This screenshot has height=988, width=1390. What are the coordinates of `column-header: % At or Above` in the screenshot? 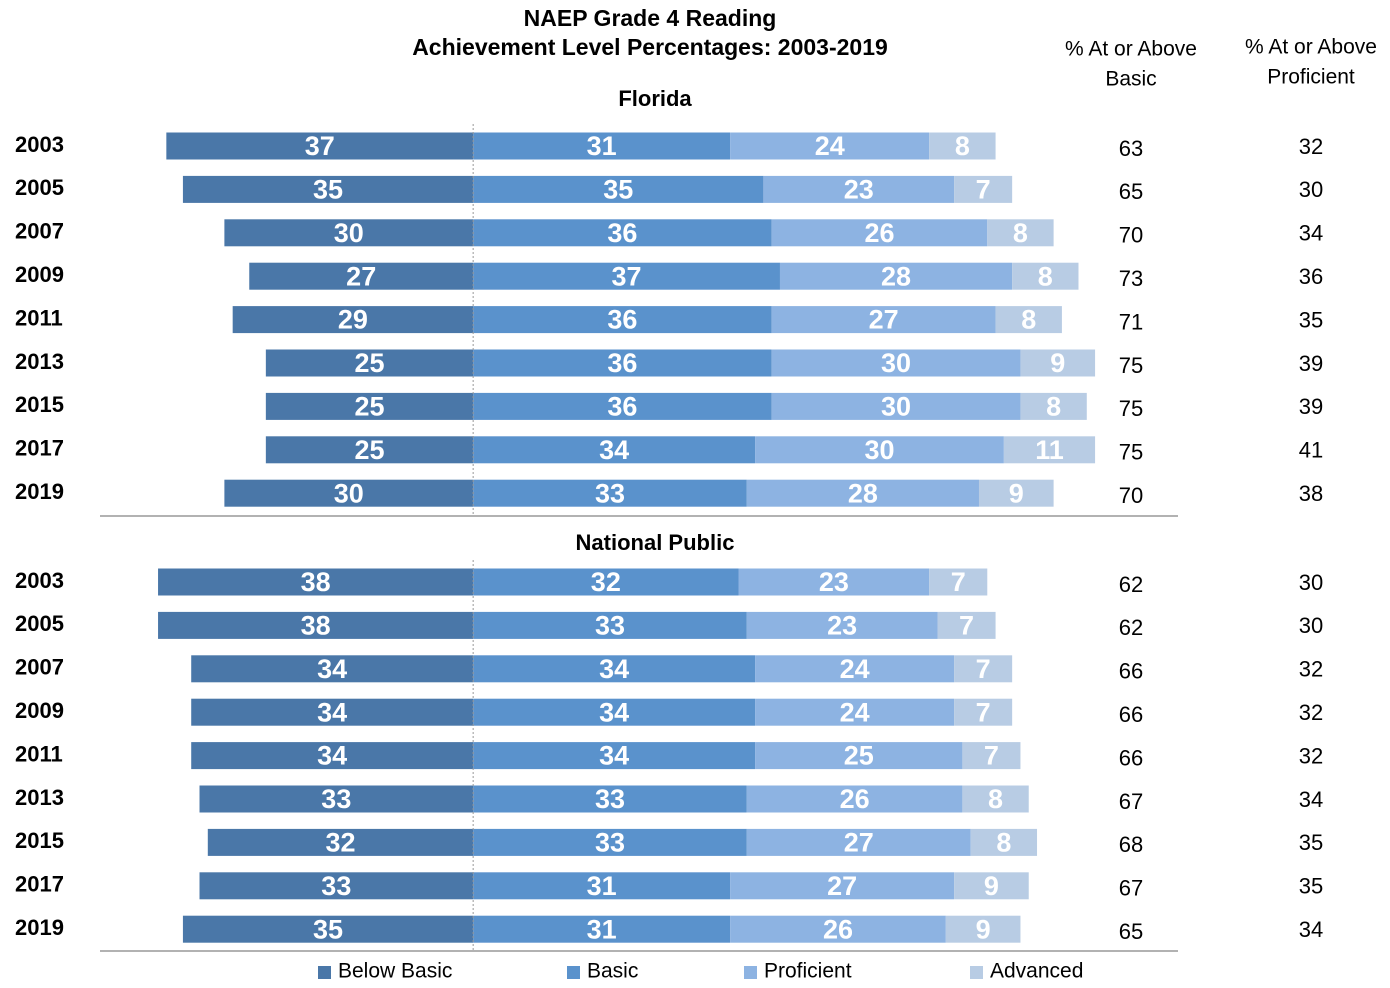 It's located at (1311, 47).